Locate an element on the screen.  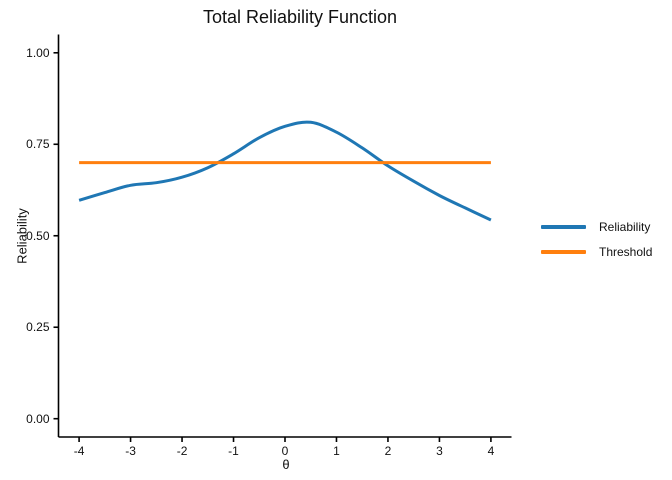
reliability-line is located at coordinates (285, 171).